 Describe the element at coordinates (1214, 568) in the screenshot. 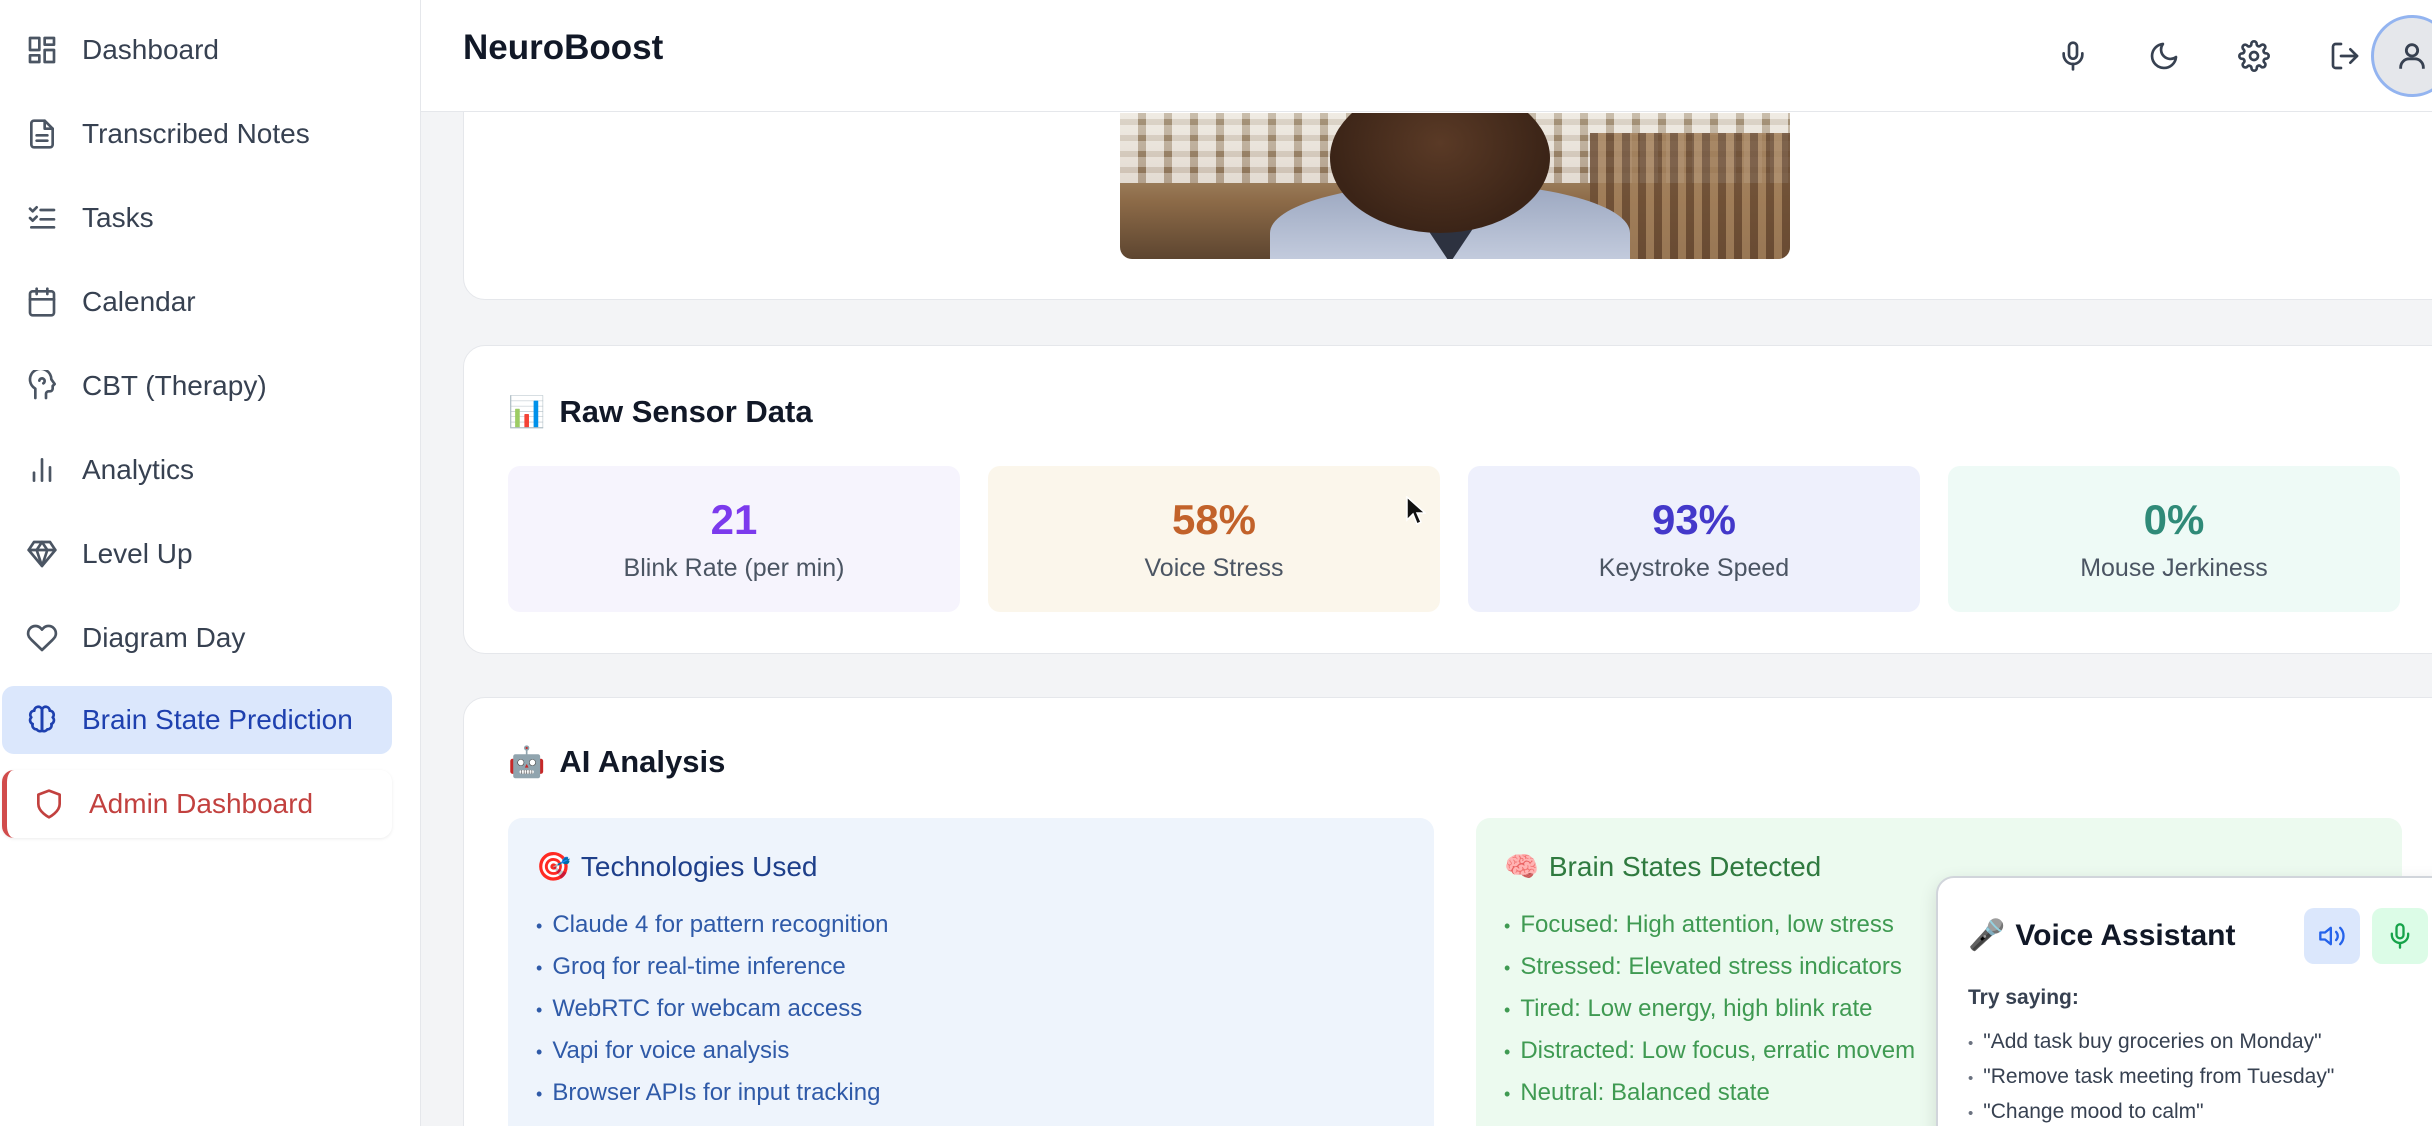

I see `metric-label: Voice Stress` at that location.